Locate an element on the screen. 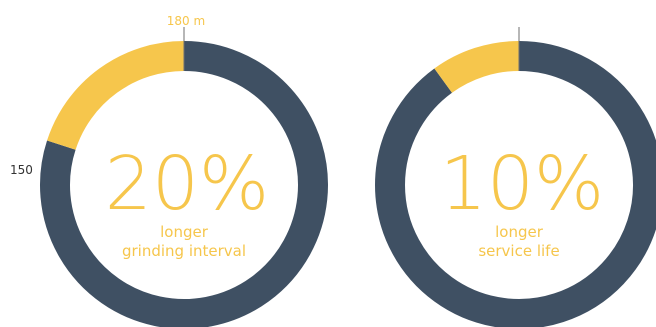 The height and width of the screenshot is (327, 656). donut-2-highlight-arc is located at coordinates (477, 67).